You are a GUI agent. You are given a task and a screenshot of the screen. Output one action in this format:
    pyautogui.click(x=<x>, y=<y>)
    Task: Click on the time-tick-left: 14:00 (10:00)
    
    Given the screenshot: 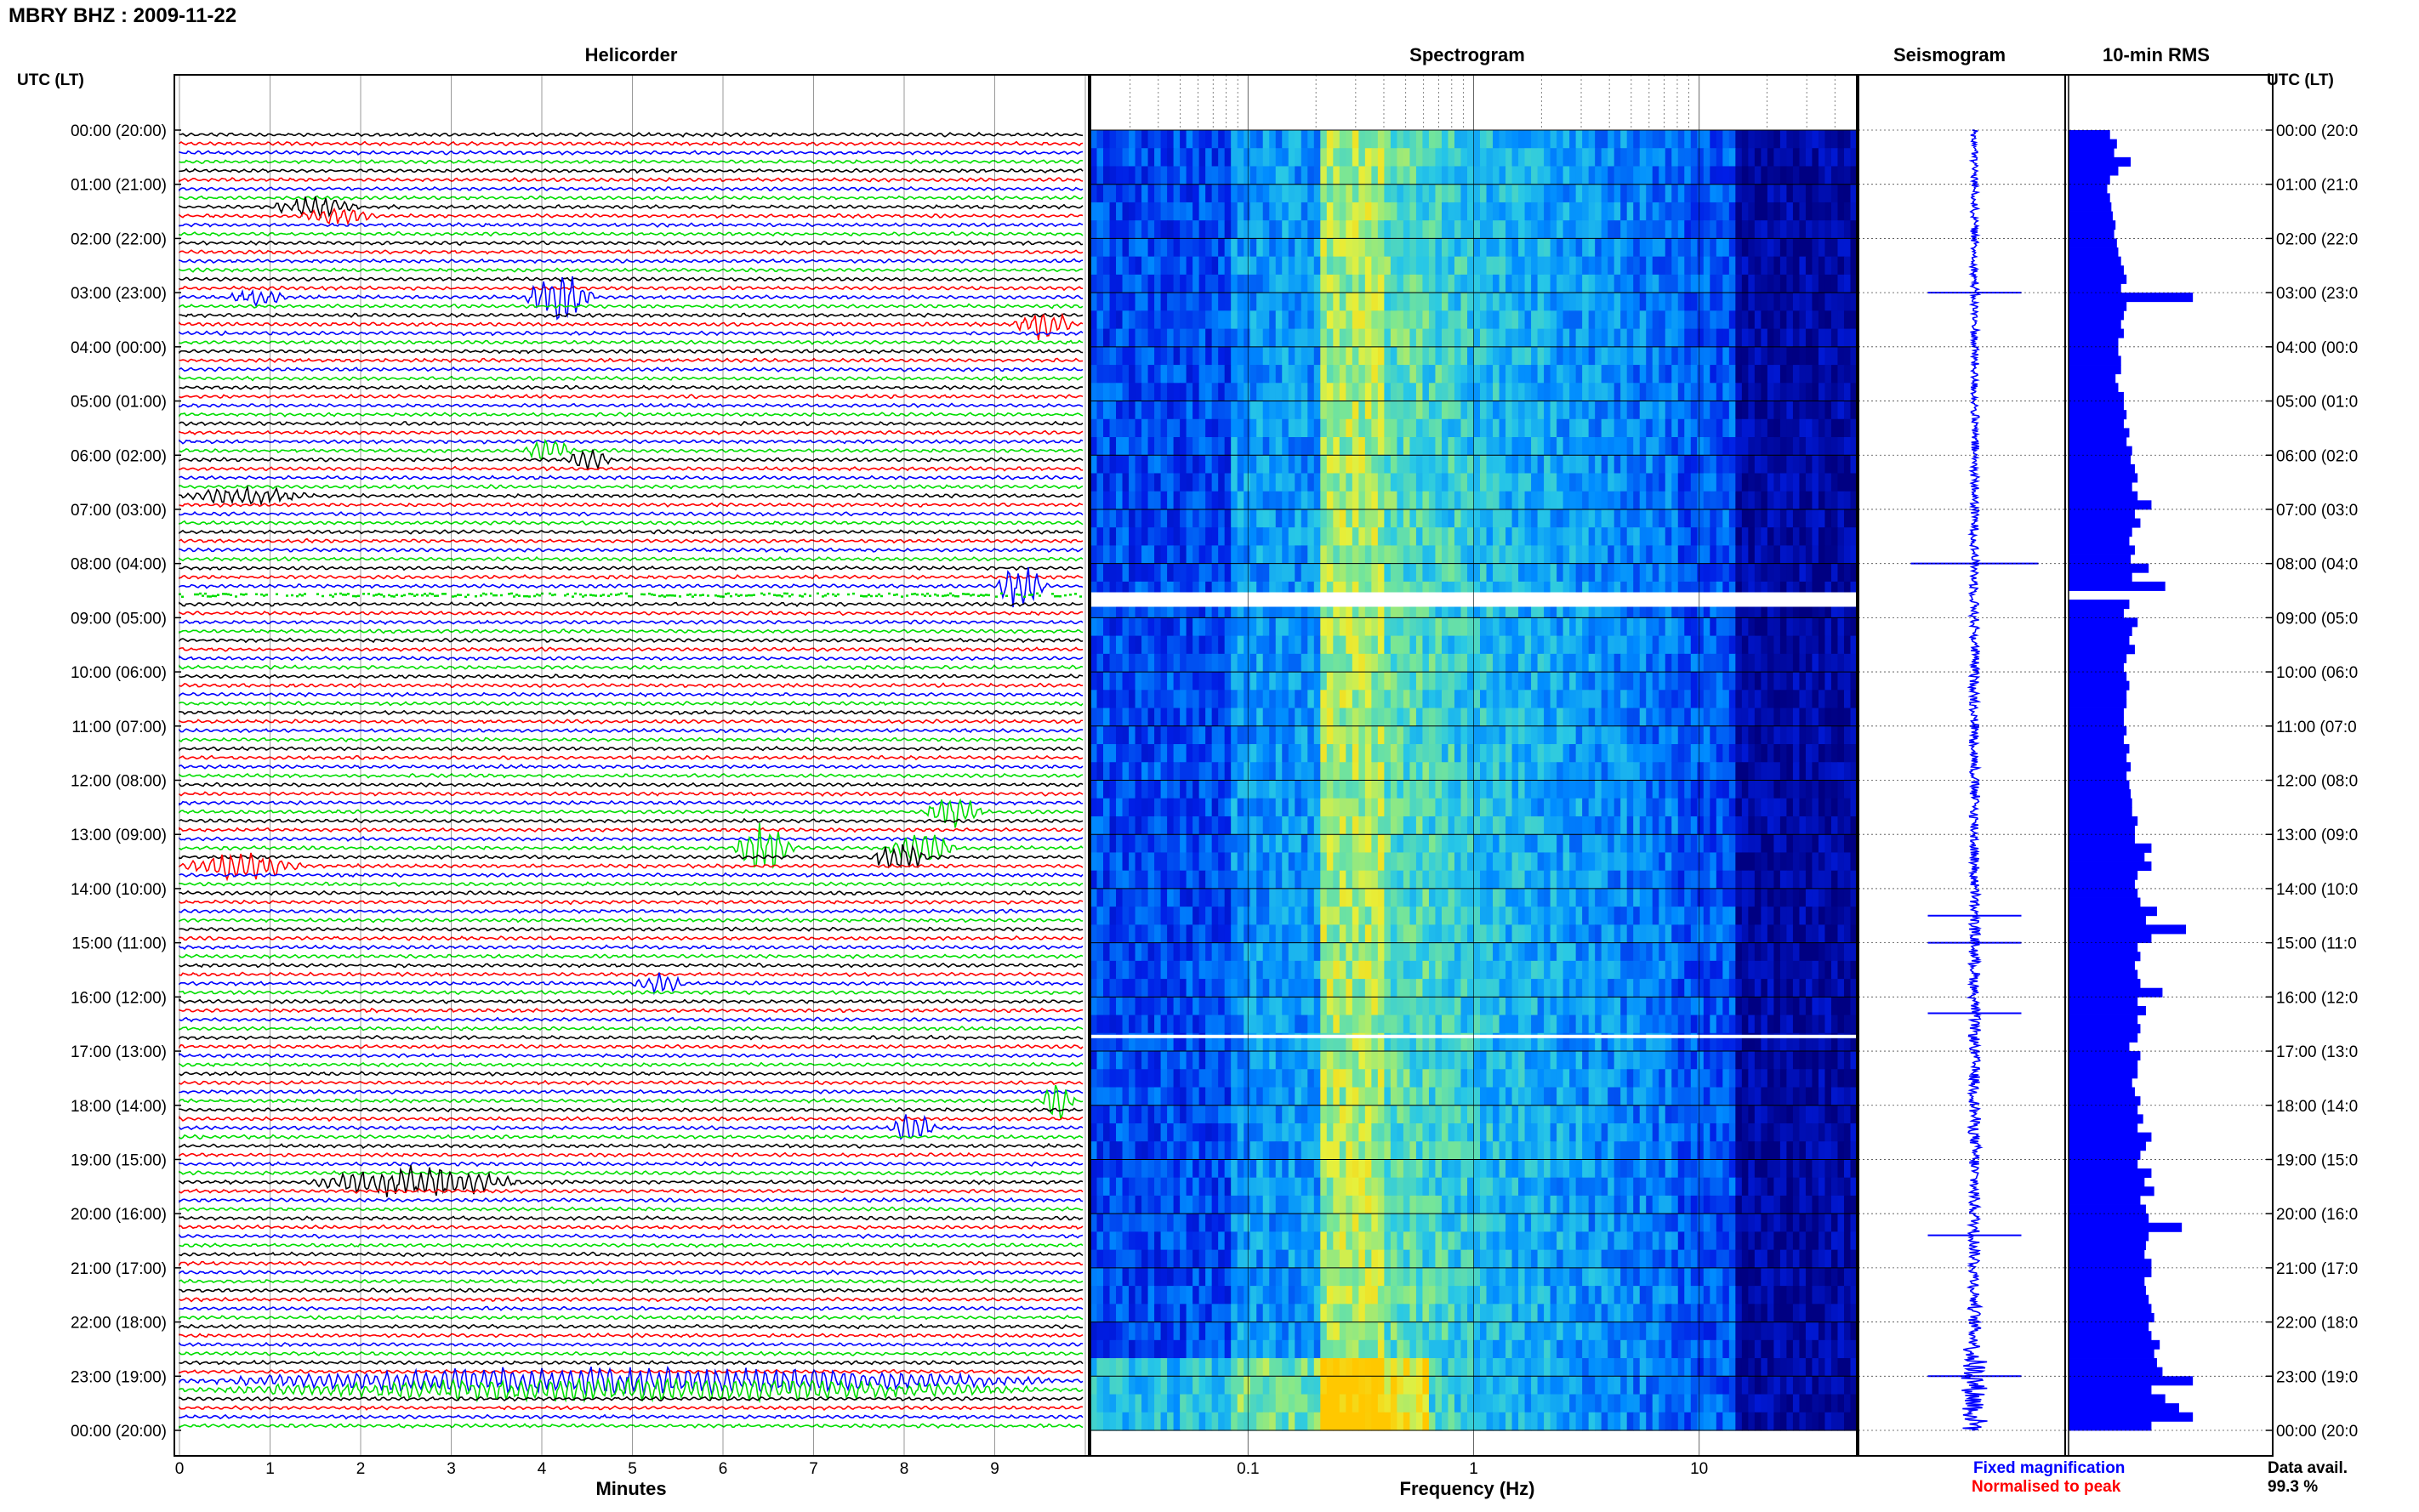 What is the action you would take?
    pyautogui.click(x=119, y=890)
    